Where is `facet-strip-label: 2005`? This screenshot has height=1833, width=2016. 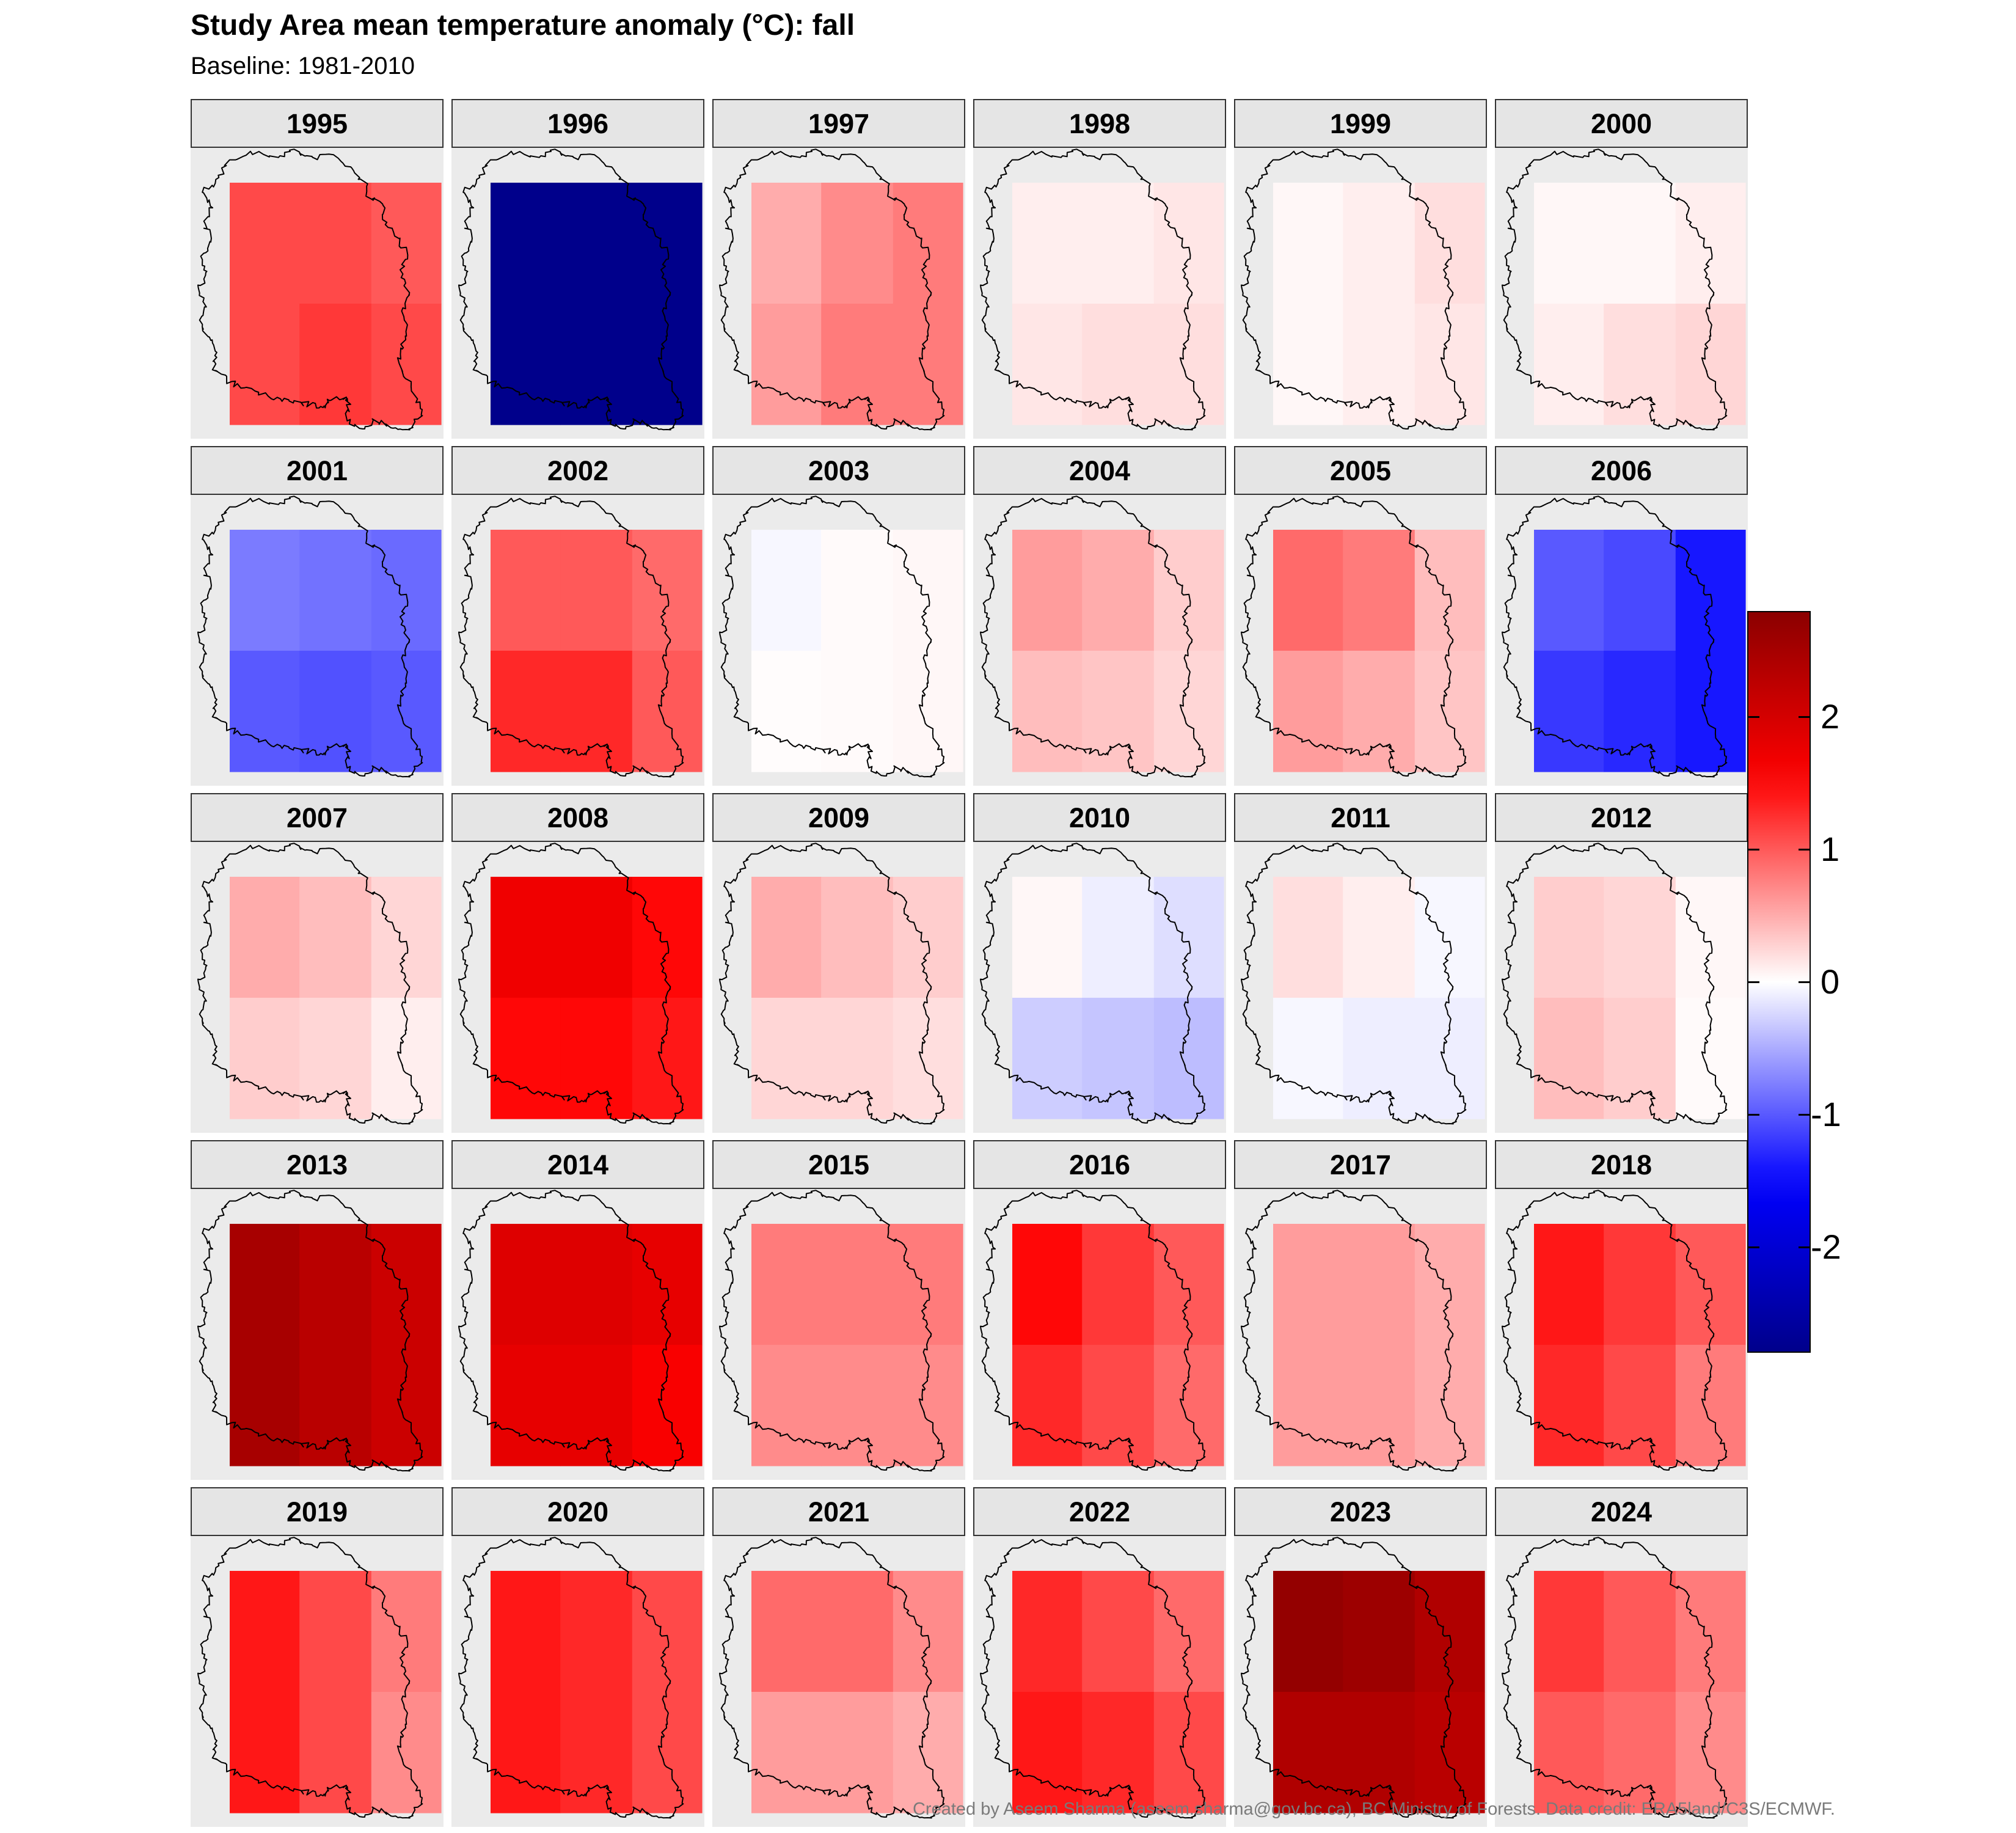
facet-strip-label: 2005 is located at coordinates (1360, 470).